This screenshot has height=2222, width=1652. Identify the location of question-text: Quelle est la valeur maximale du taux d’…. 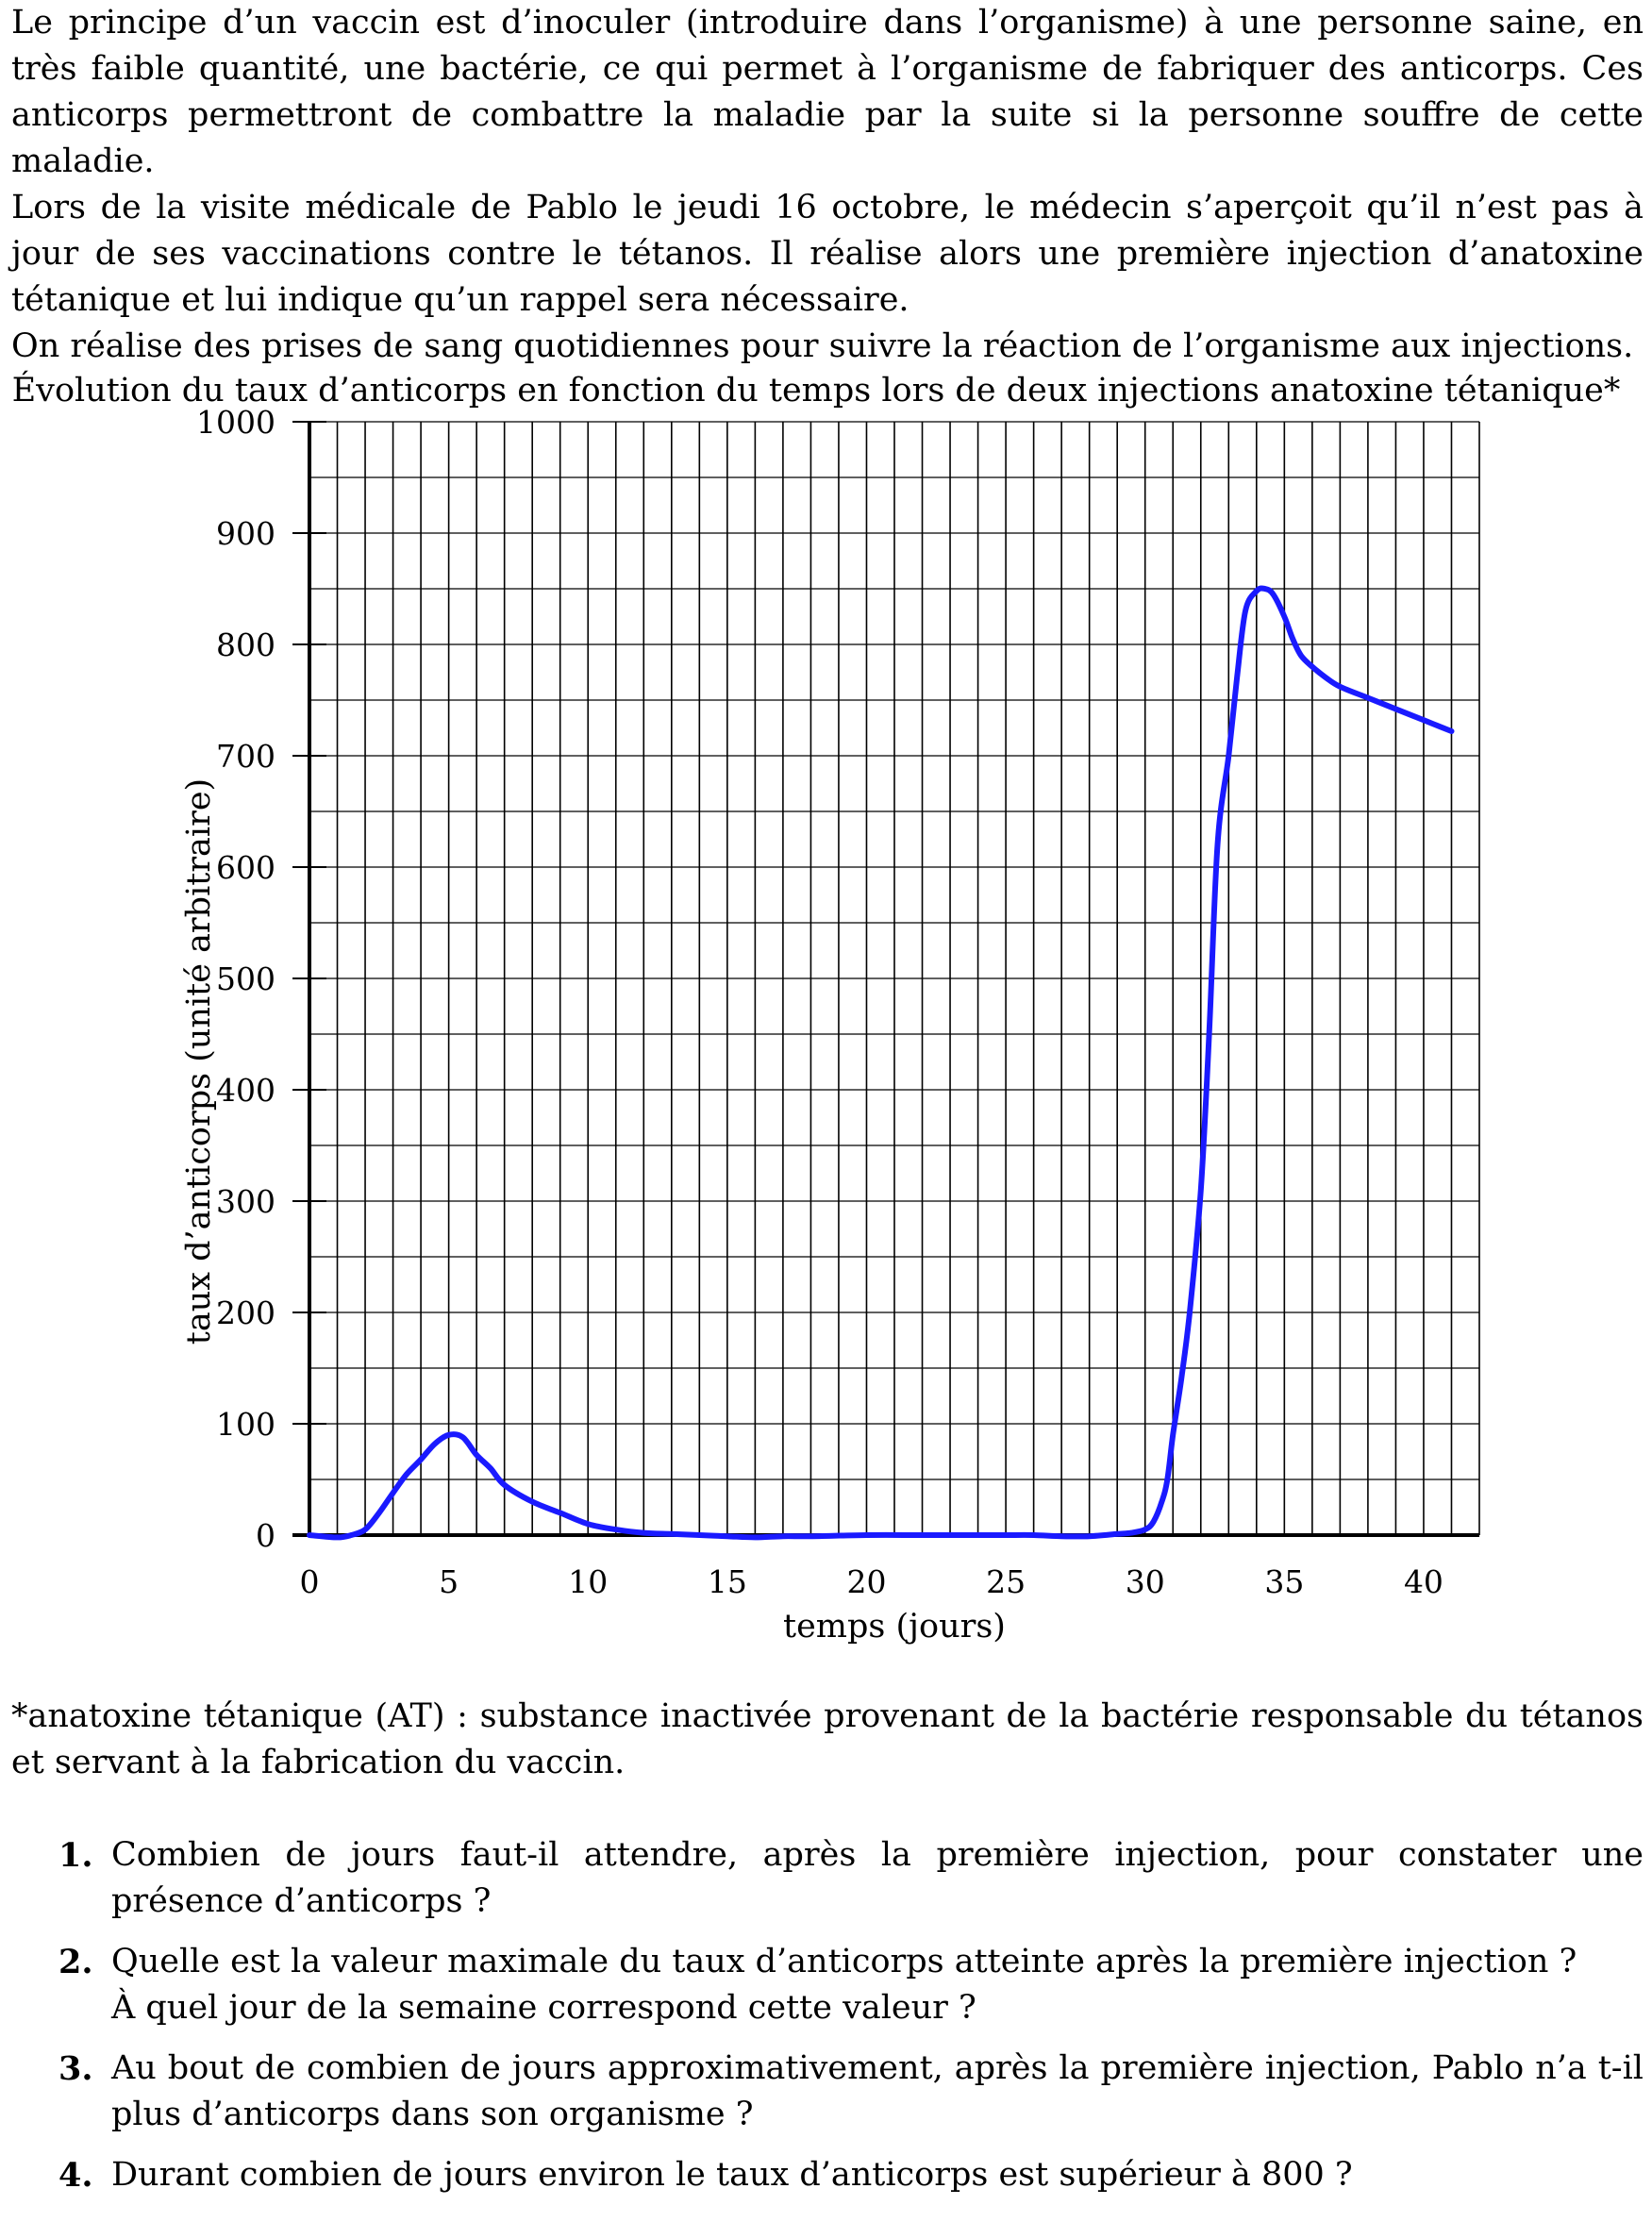
(844, 1962).